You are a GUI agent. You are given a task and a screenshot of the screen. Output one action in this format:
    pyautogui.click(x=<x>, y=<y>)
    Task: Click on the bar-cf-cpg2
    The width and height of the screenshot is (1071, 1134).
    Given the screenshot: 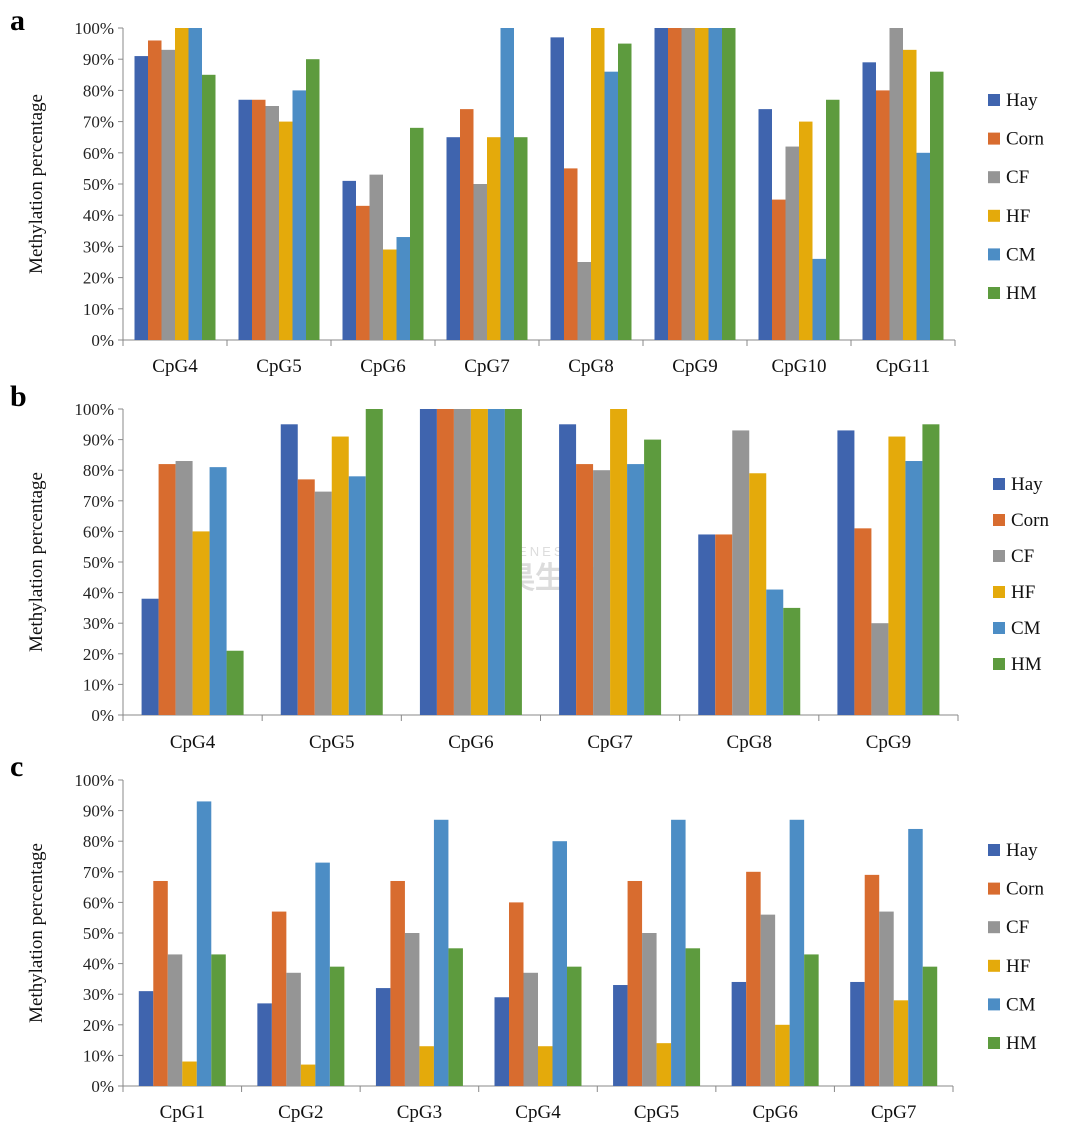 What is the action you would take?
    pyautogui.click(x=293, y=1029)
    